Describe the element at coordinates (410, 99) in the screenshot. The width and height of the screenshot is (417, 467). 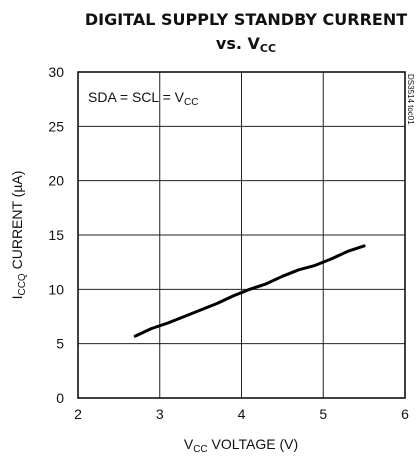
I see `figure-id: DS3514 toc01` at that location.